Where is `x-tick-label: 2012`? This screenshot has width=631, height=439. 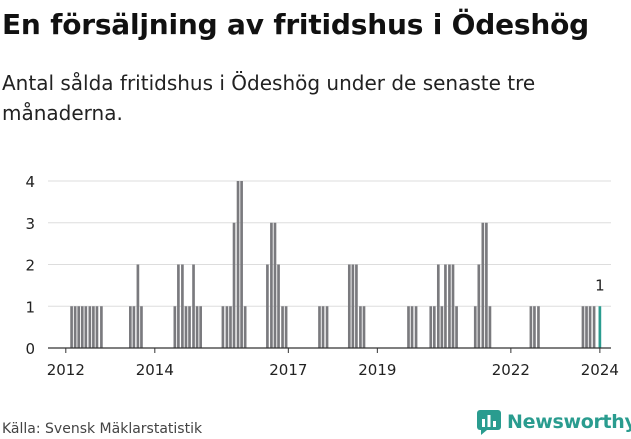
x-tick-label: 2012 is located at coordinates (66, 370).